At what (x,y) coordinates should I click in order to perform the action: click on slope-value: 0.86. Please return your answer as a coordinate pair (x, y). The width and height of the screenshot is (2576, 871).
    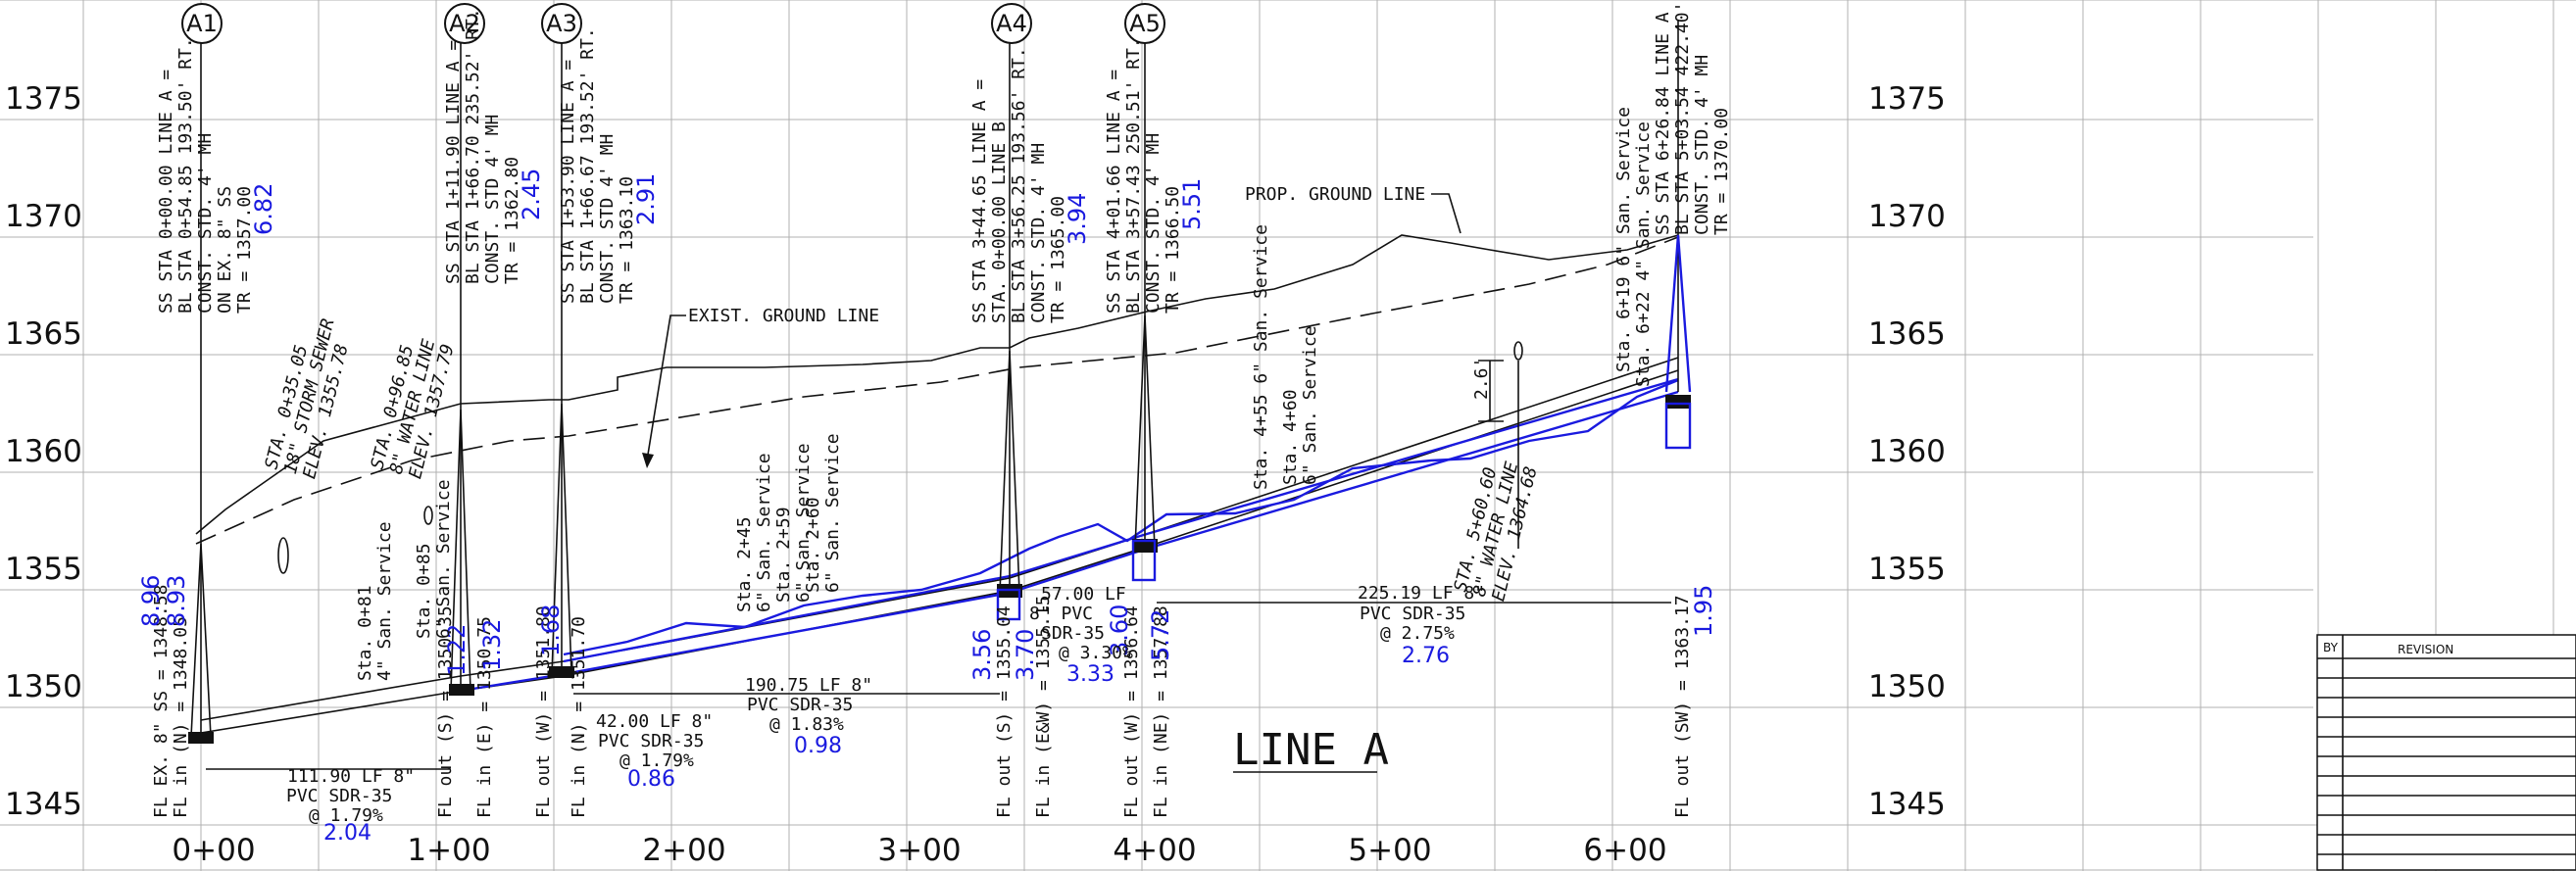
    Looking at the image, I should click on (651, 780).